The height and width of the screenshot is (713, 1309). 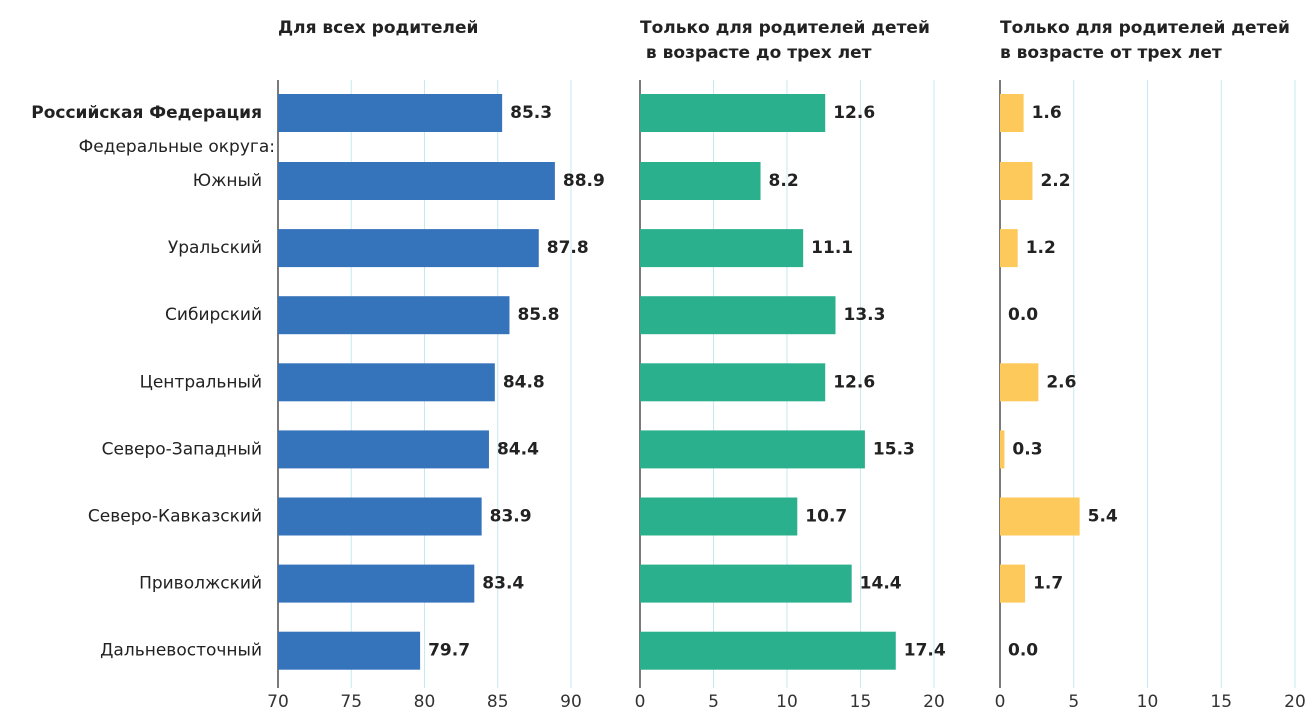 I want to click on value-label: 79.7, so click(x=449, y=651).